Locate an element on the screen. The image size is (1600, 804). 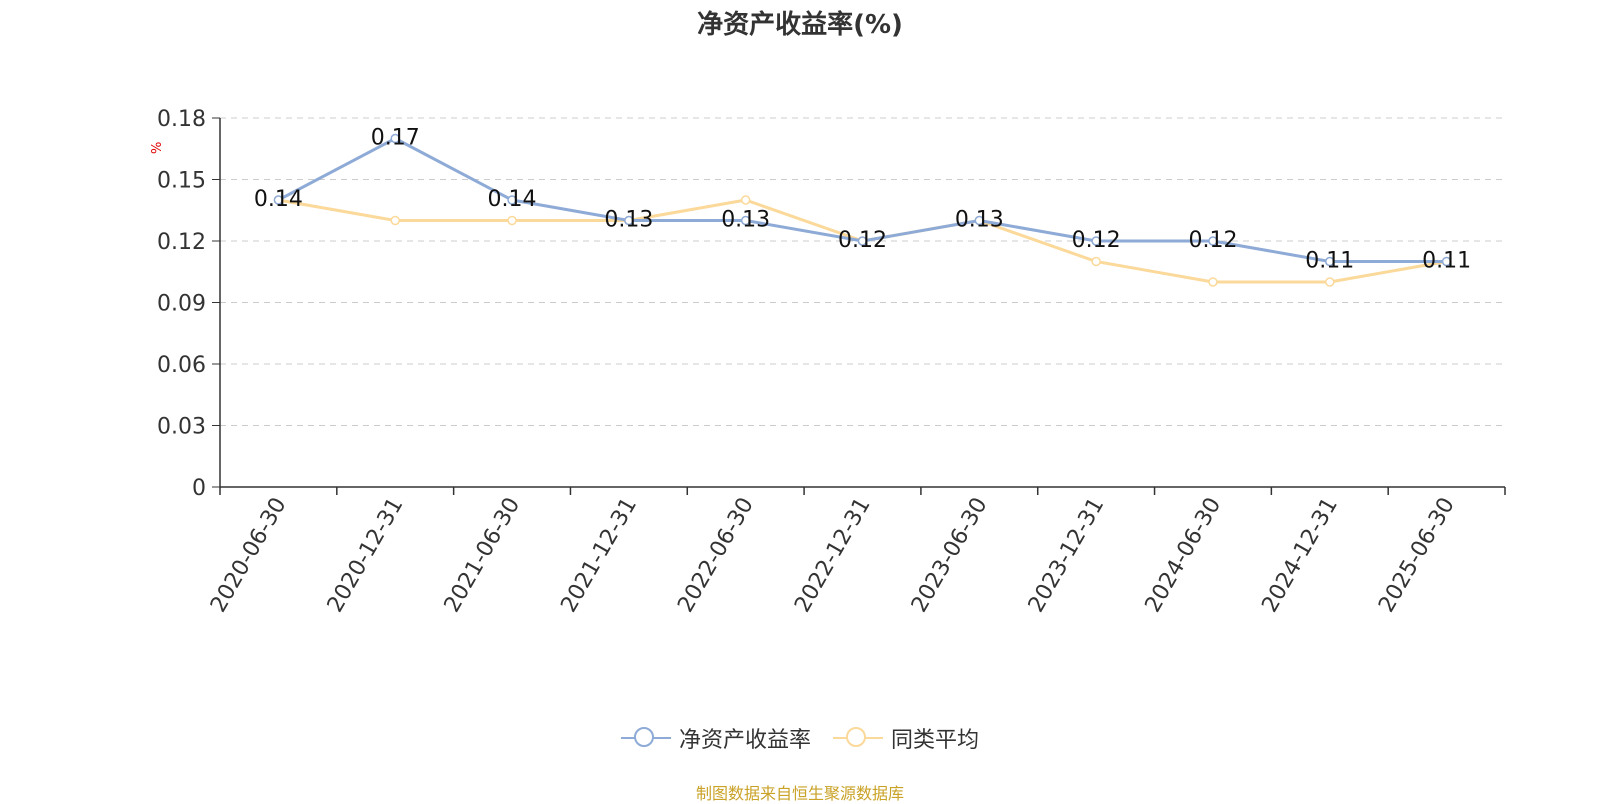
legend: 净资产收益率 同类平均 is located at coordinates (800, 738).